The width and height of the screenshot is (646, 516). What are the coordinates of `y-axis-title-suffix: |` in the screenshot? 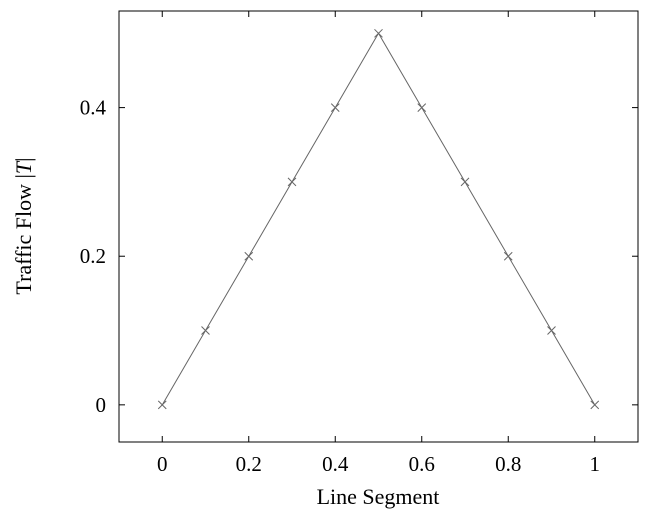 It's located at (23, 159).